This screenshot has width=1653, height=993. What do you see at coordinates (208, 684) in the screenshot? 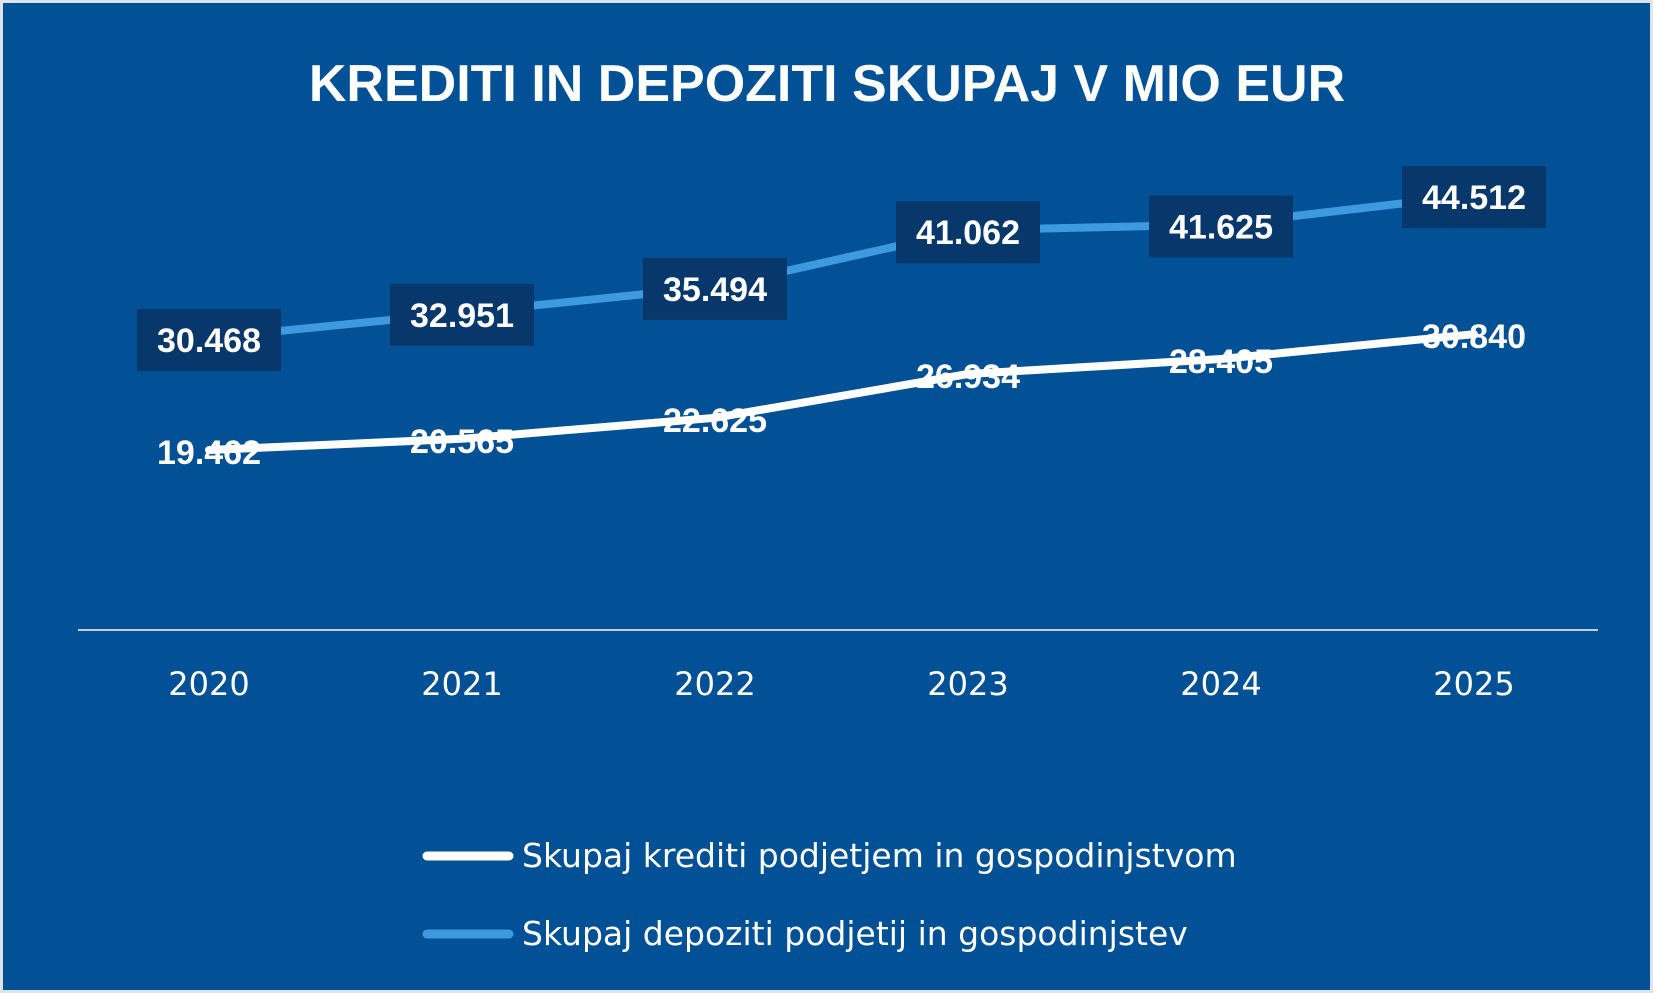
I see `x-tick-label-2020: 2020` at bounding box center [208, 684].